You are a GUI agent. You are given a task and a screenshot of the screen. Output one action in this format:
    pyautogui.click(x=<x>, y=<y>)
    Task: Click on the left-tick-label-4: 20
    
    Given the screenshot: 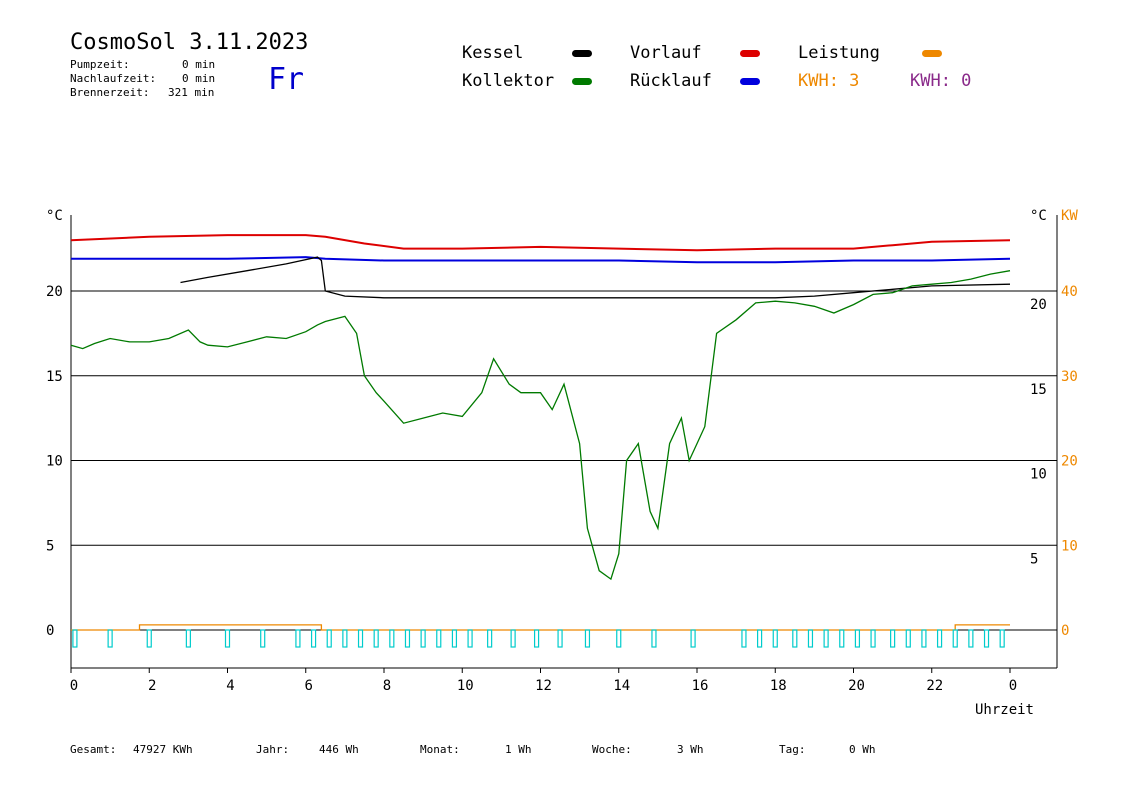 What is the action you would take?
    pyautogui.click(x=54, y=292)
    